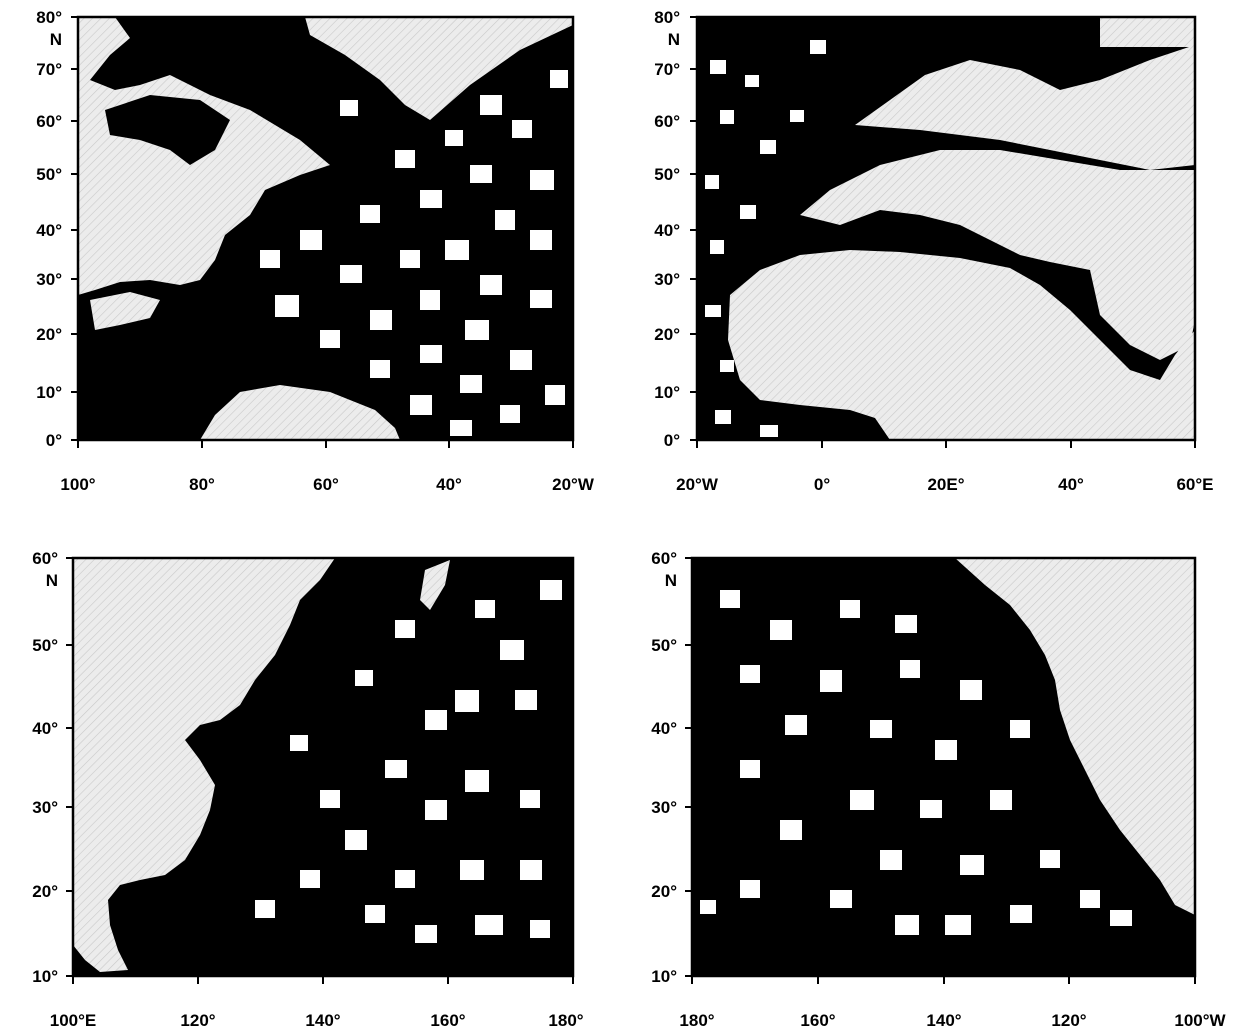 This screenshot has height=1034, width=1242. What do you see at coordinates (317, 1003) in the screenshot?
I see `x-axis-west-pacific: 100°E 120° 140° 160° 180°` at bounding box center [317, 1003].